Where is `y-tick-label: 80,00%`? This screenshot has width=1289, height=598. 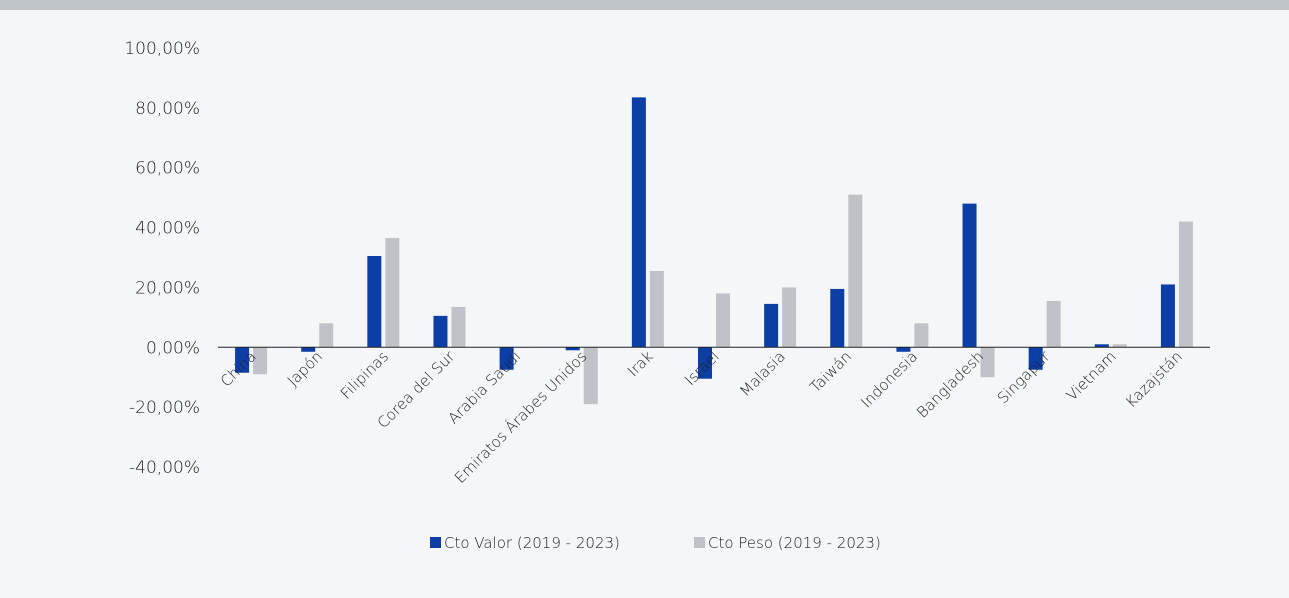 y-tick-label: 80,00% is located at coordinates (167, 109).